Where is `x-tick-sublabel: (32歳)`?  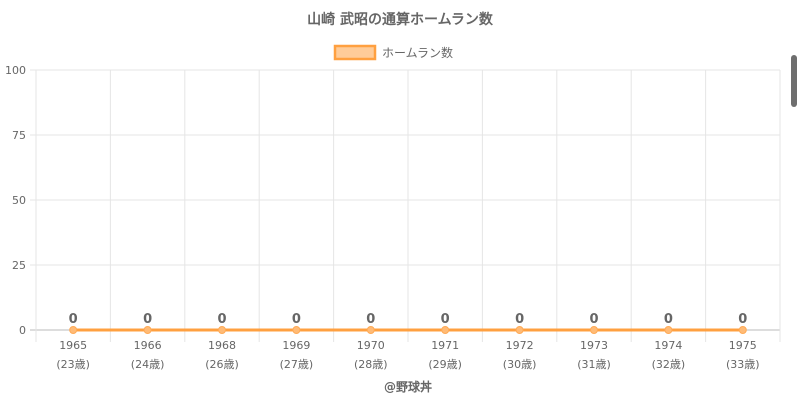
x-tick-sublabel: (32歳) is located at coordinates (669, 364).